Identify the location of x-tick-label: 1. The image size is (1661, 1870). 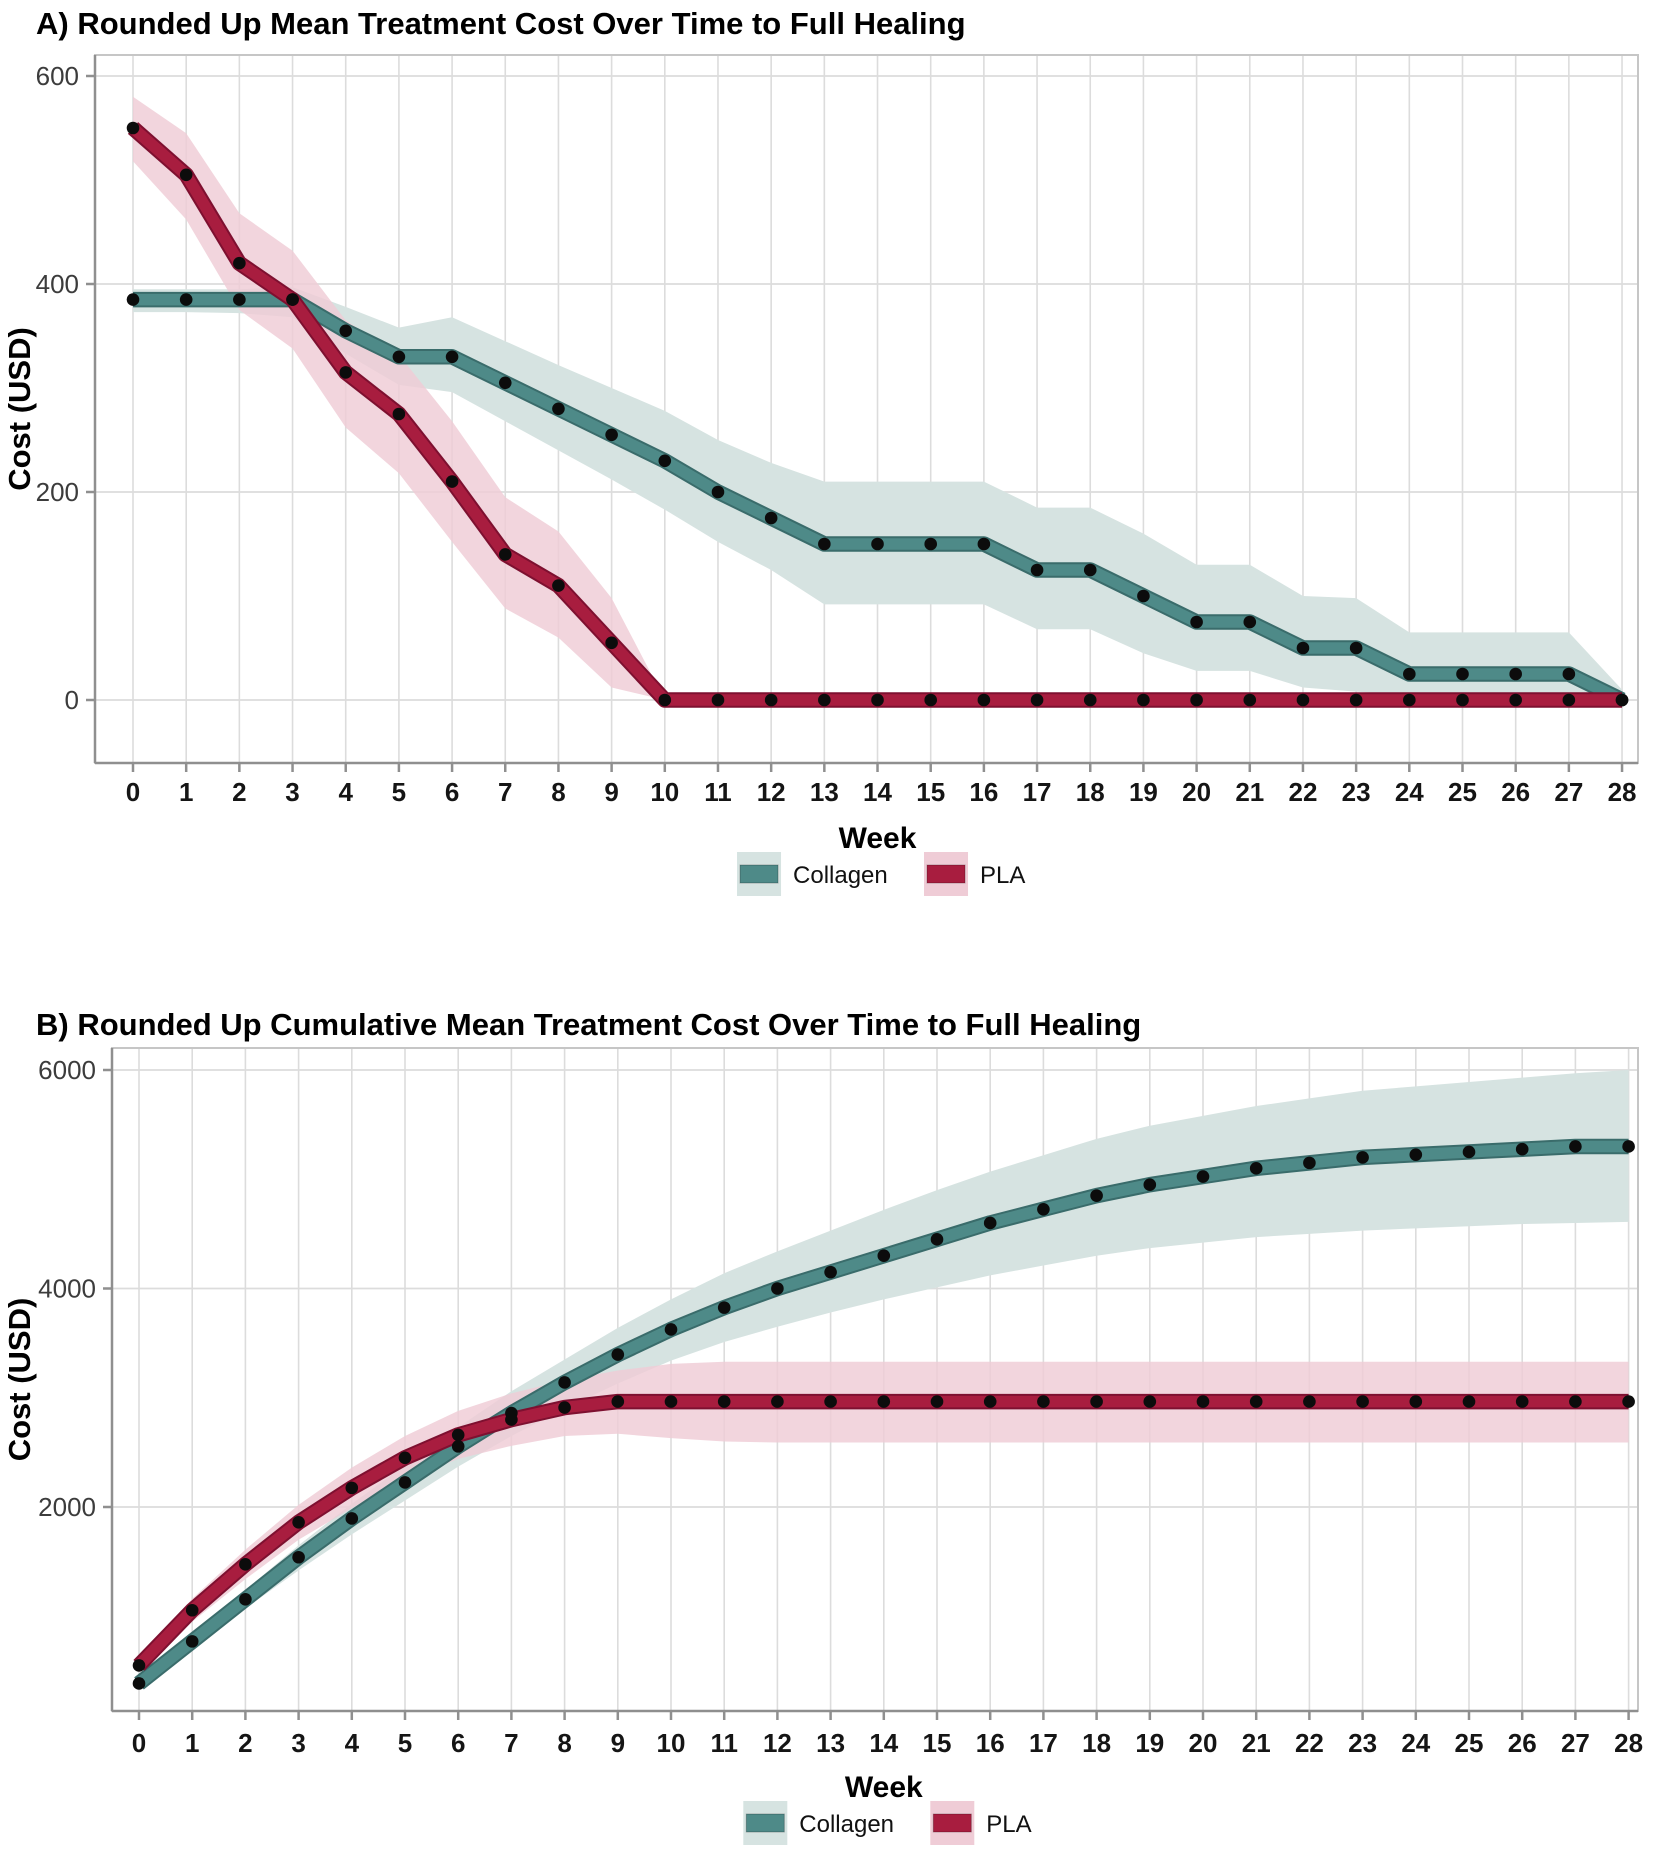
(192, 1743).